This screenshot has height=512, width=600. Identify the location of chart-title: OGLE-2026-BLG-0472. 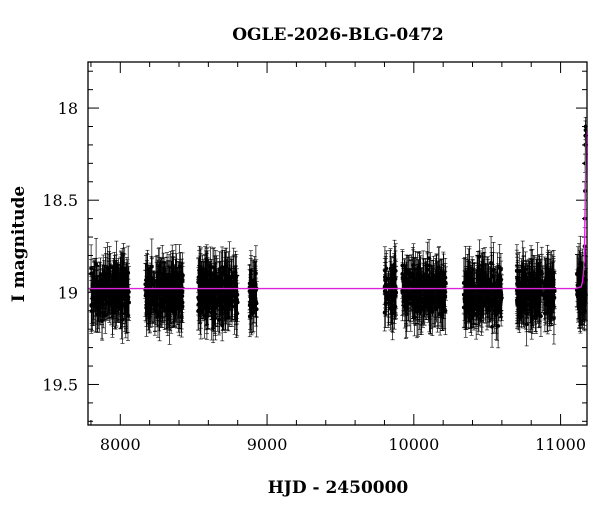
(338, 35).